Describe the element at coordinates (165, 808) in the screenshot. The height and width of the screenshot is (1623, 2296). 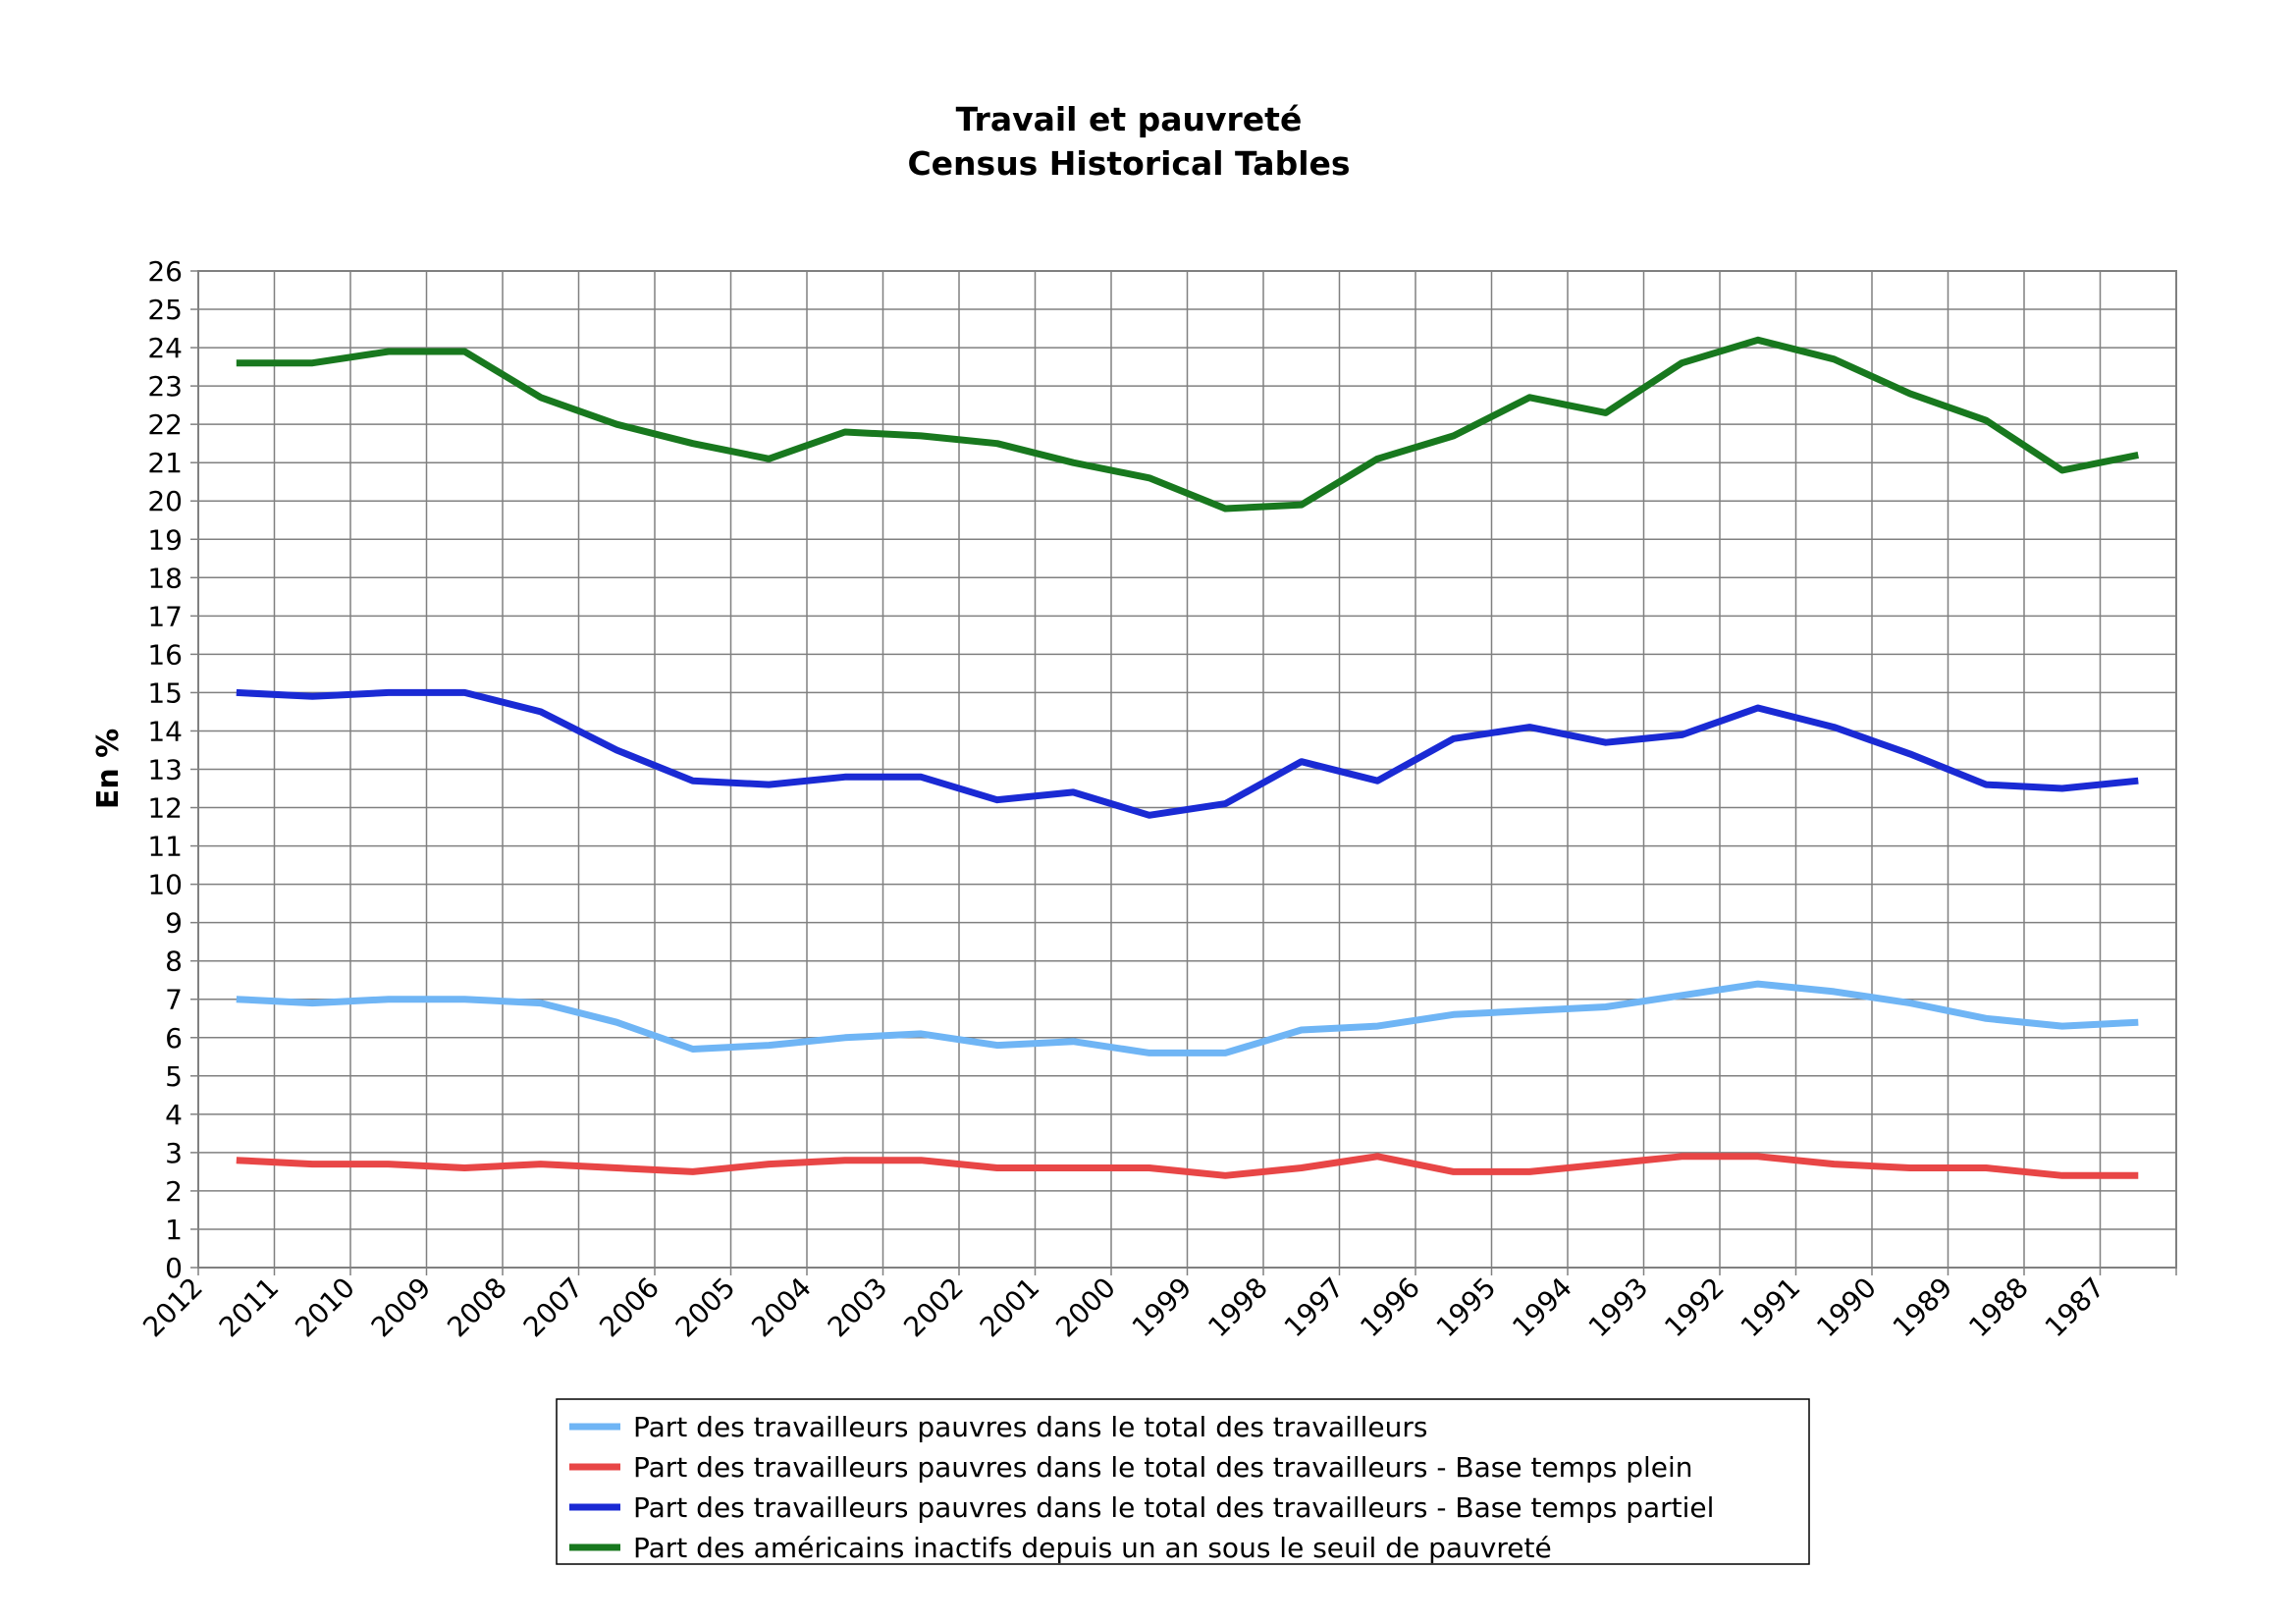
I see `y-tick-label: 12` at that location.